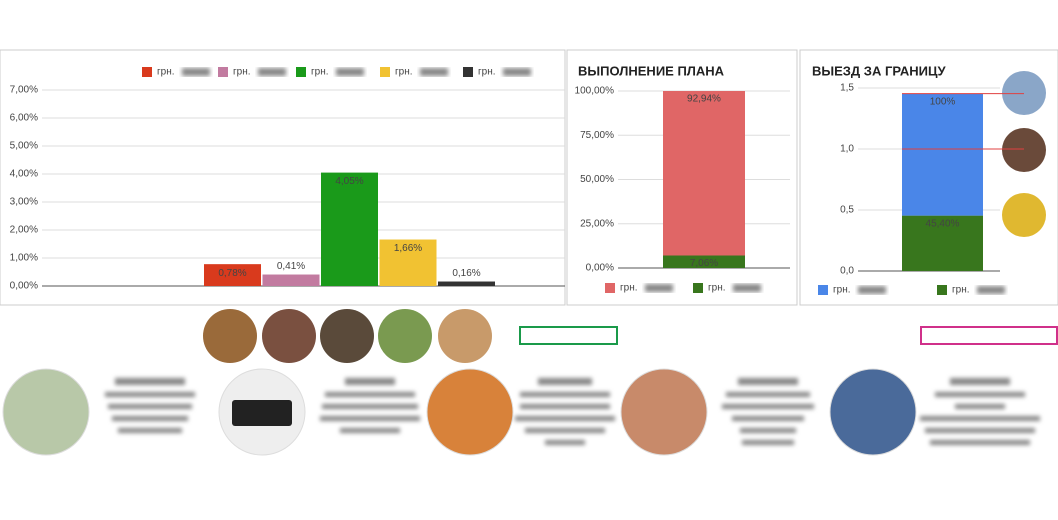 The height and width of the screenshot is (520, 1058). What do you see at coordinates (847, 271) in the screenshot?
I see `y-tick-label: 0,0` at bounding box center [847, 271].